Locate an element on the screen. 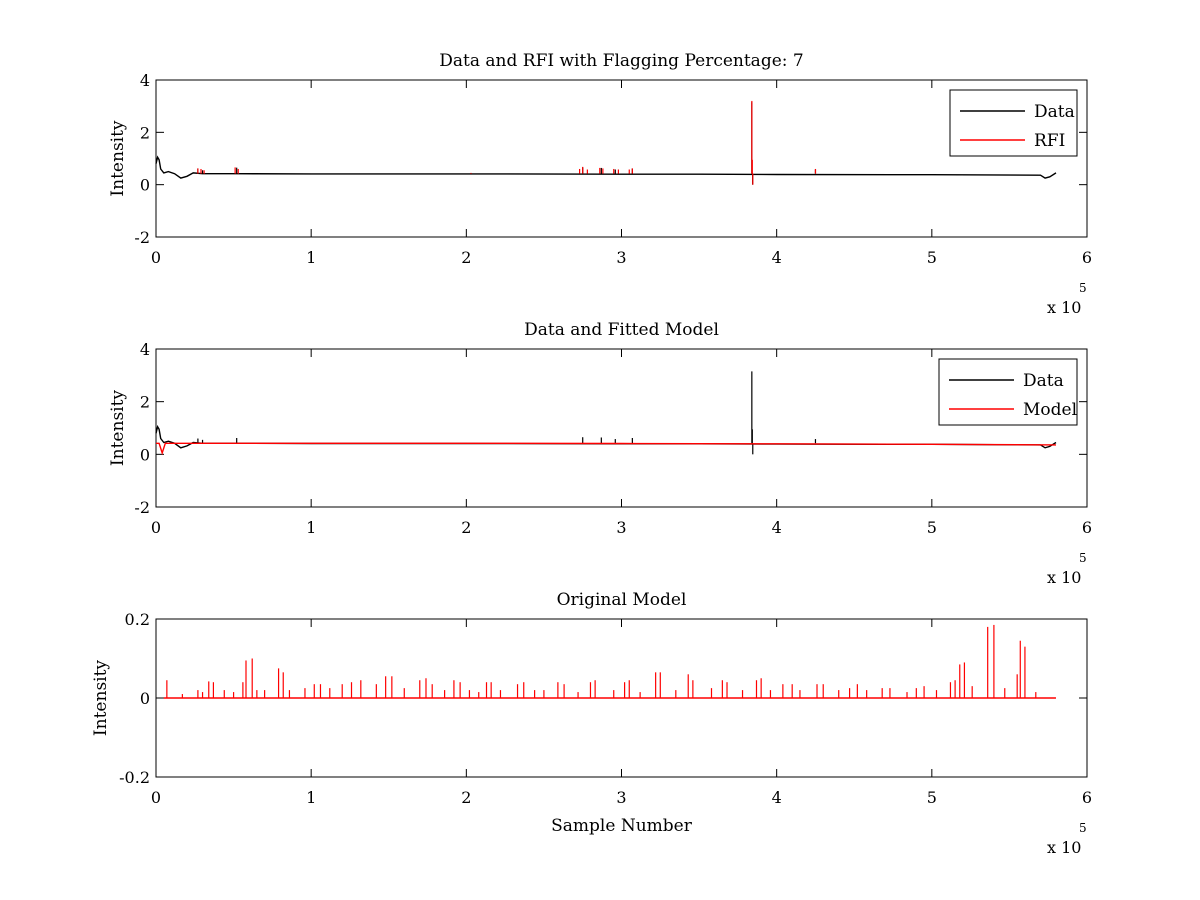  legend-label: RFI is located at coordinates (1049, 141).